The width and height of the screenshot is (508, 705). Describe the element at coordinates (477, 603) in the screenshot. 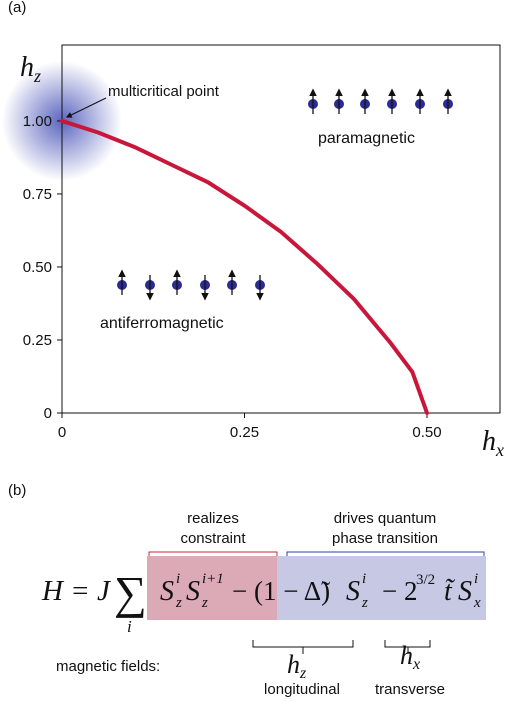

I see `eq: x` at that location.